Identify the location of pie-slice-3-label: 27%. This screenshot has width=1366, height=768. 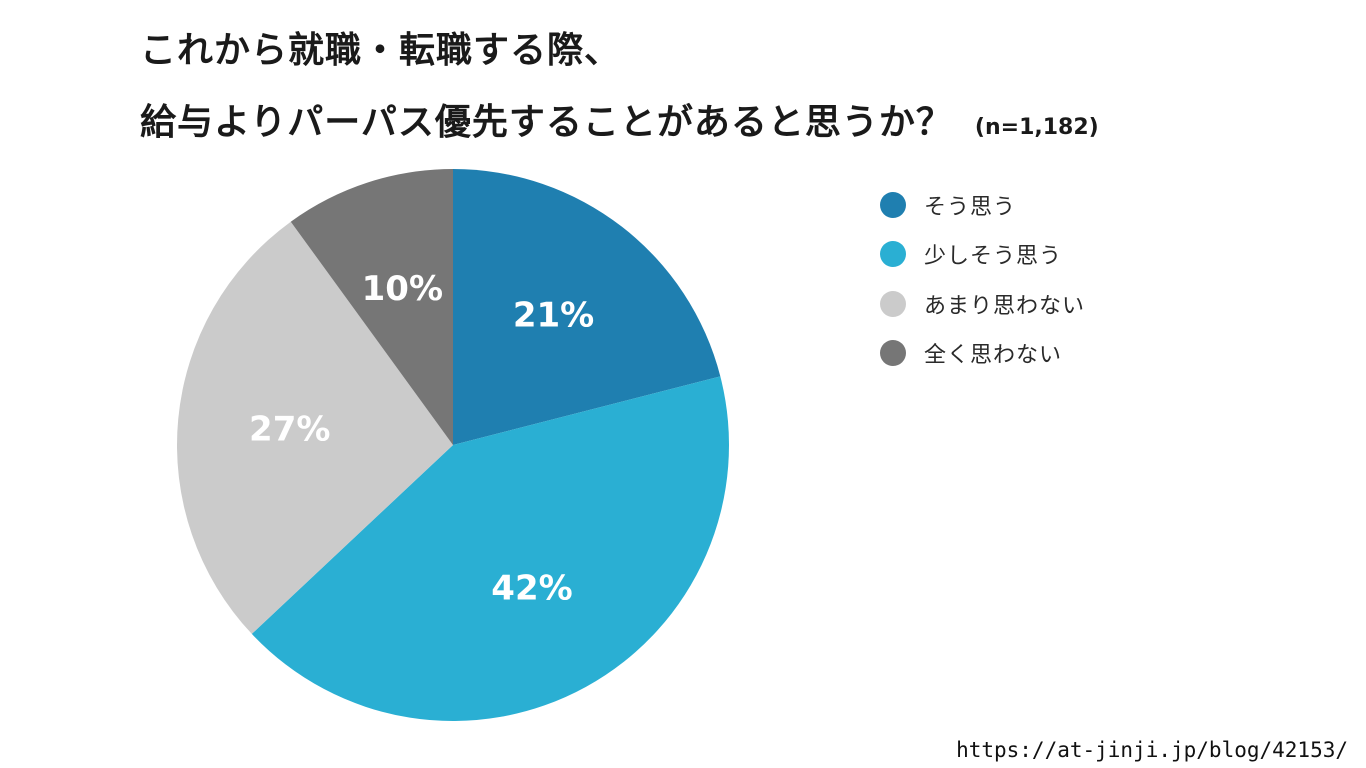
(289, 430).